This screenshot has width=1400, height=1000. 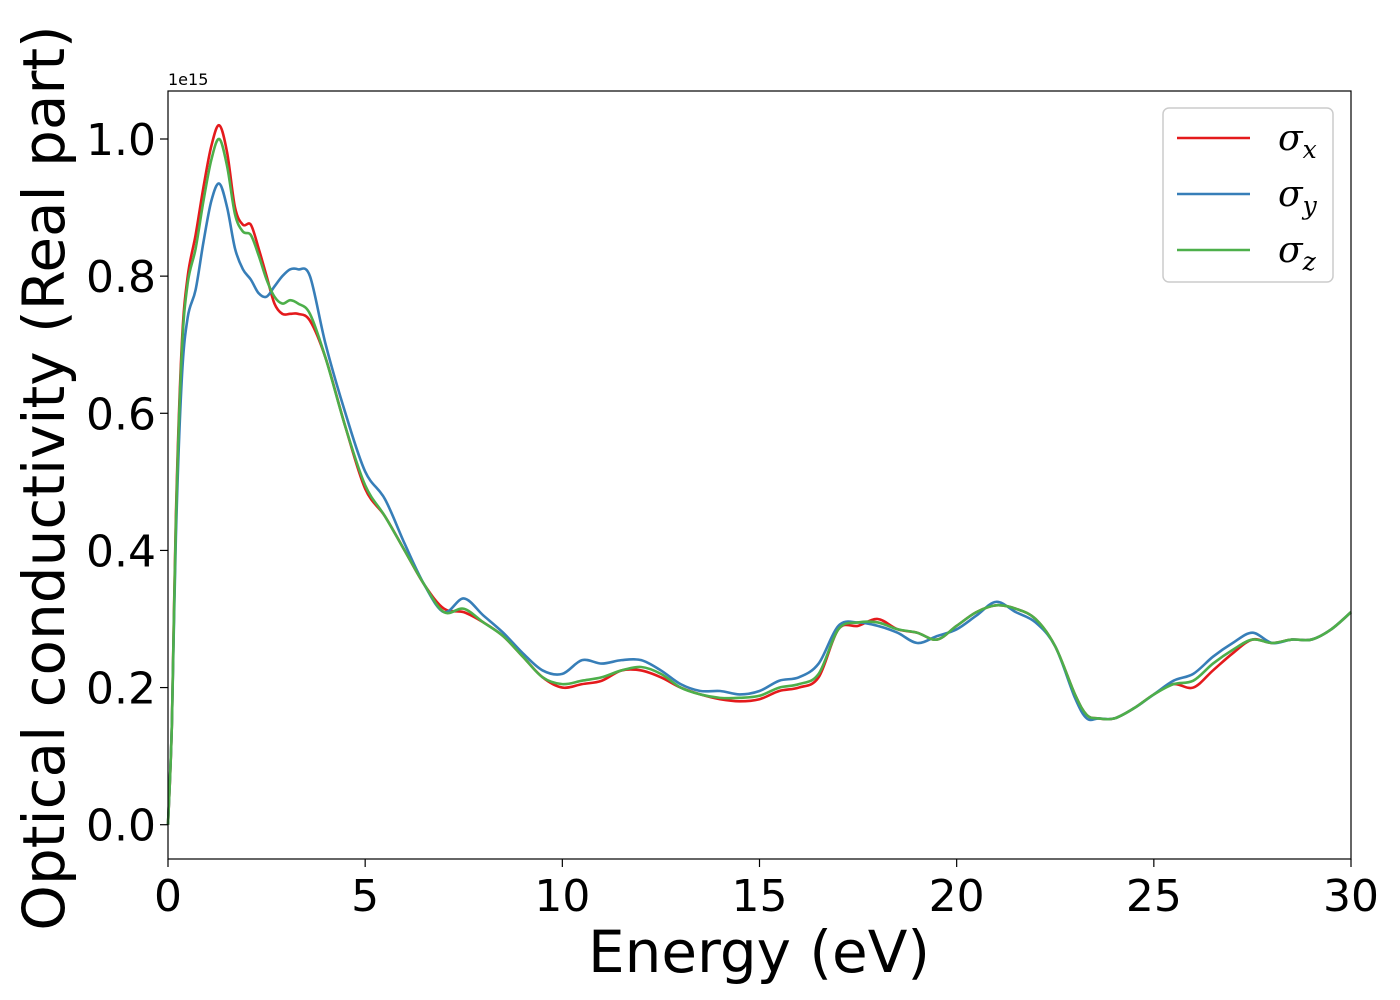 I want to click on y-tick-label: 0.4, so click(x=121, y=551).